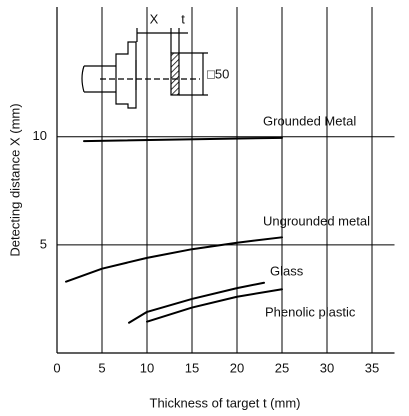  I want to click on x-tick-label: 0, so click(56, 367).